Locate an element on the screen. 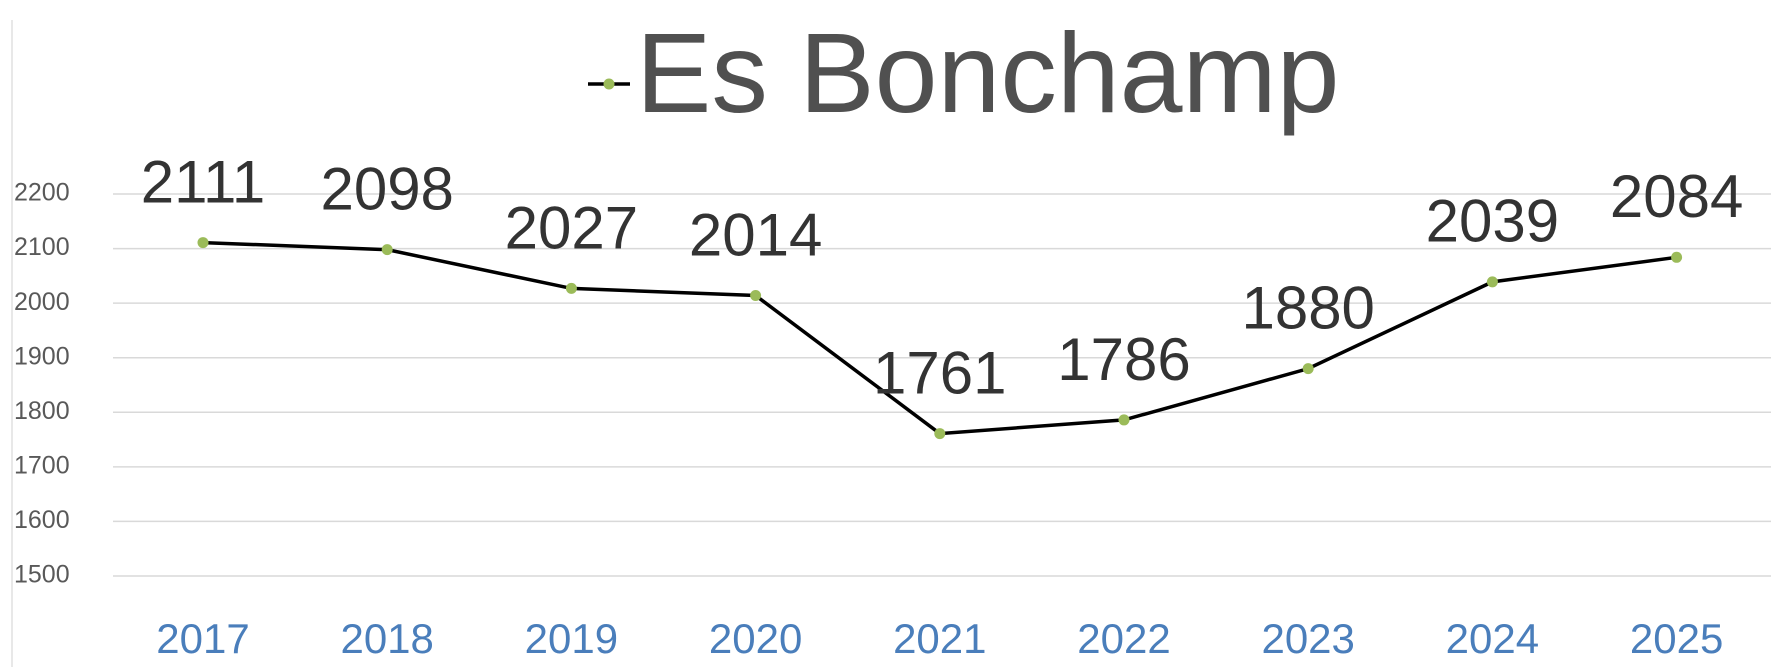 The width and height of the screenshot is (1771, 667). x-tick-label: 2021 is located at coordinates (939, 638).